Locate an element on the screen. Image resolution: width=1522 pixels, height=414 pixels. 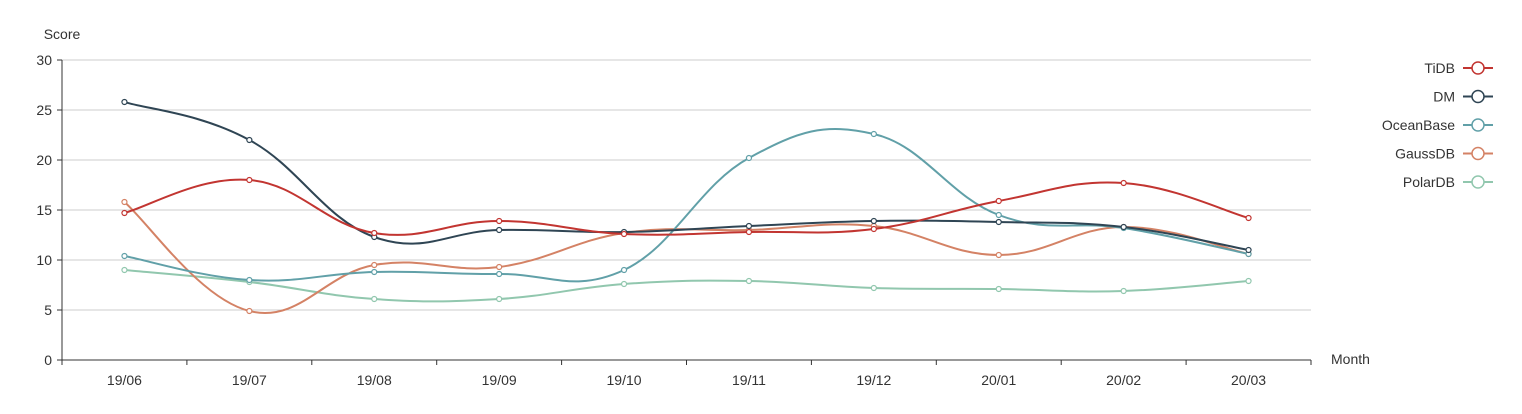
y-axis-title: Score is located at coordinates (62, 34).